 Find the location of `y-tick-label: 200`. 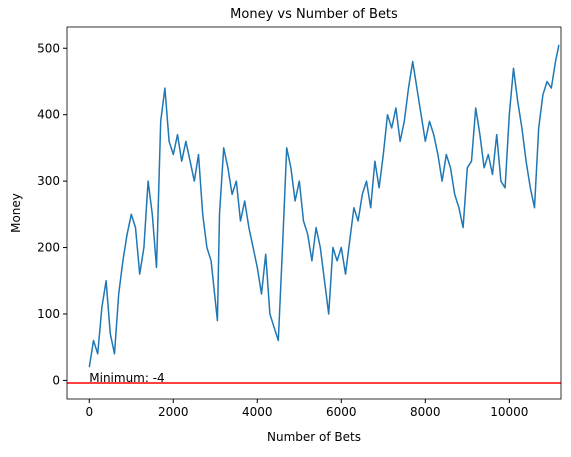

y-tick-label: 200 is located at coordinates (48, 248).